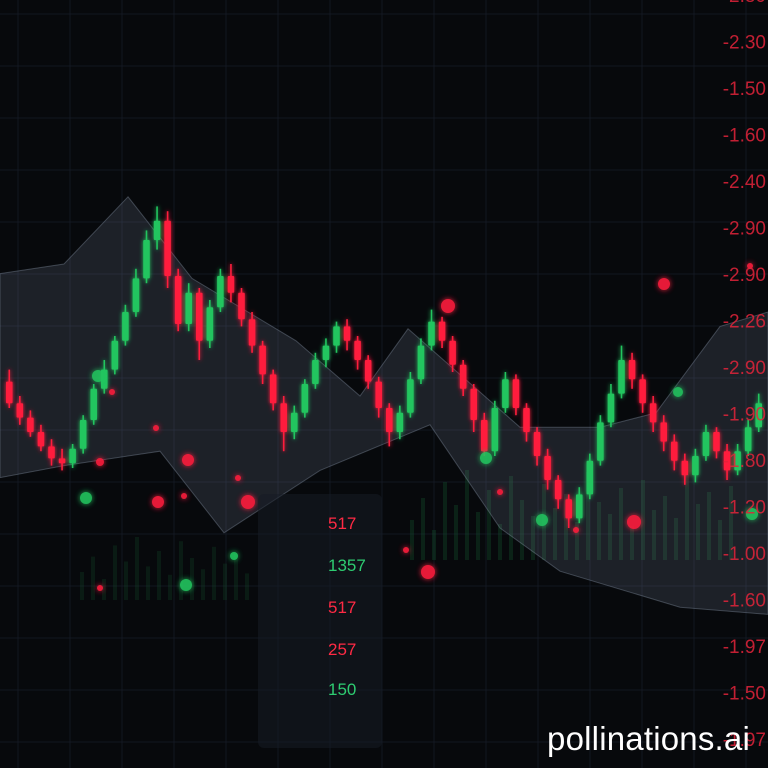 The width and height of the screenshot is (768, 768). What do you see at coordinates (648, 738) in the screenshot?
I see `watermark: pollinations.ai` at bounding box center [648, 738].